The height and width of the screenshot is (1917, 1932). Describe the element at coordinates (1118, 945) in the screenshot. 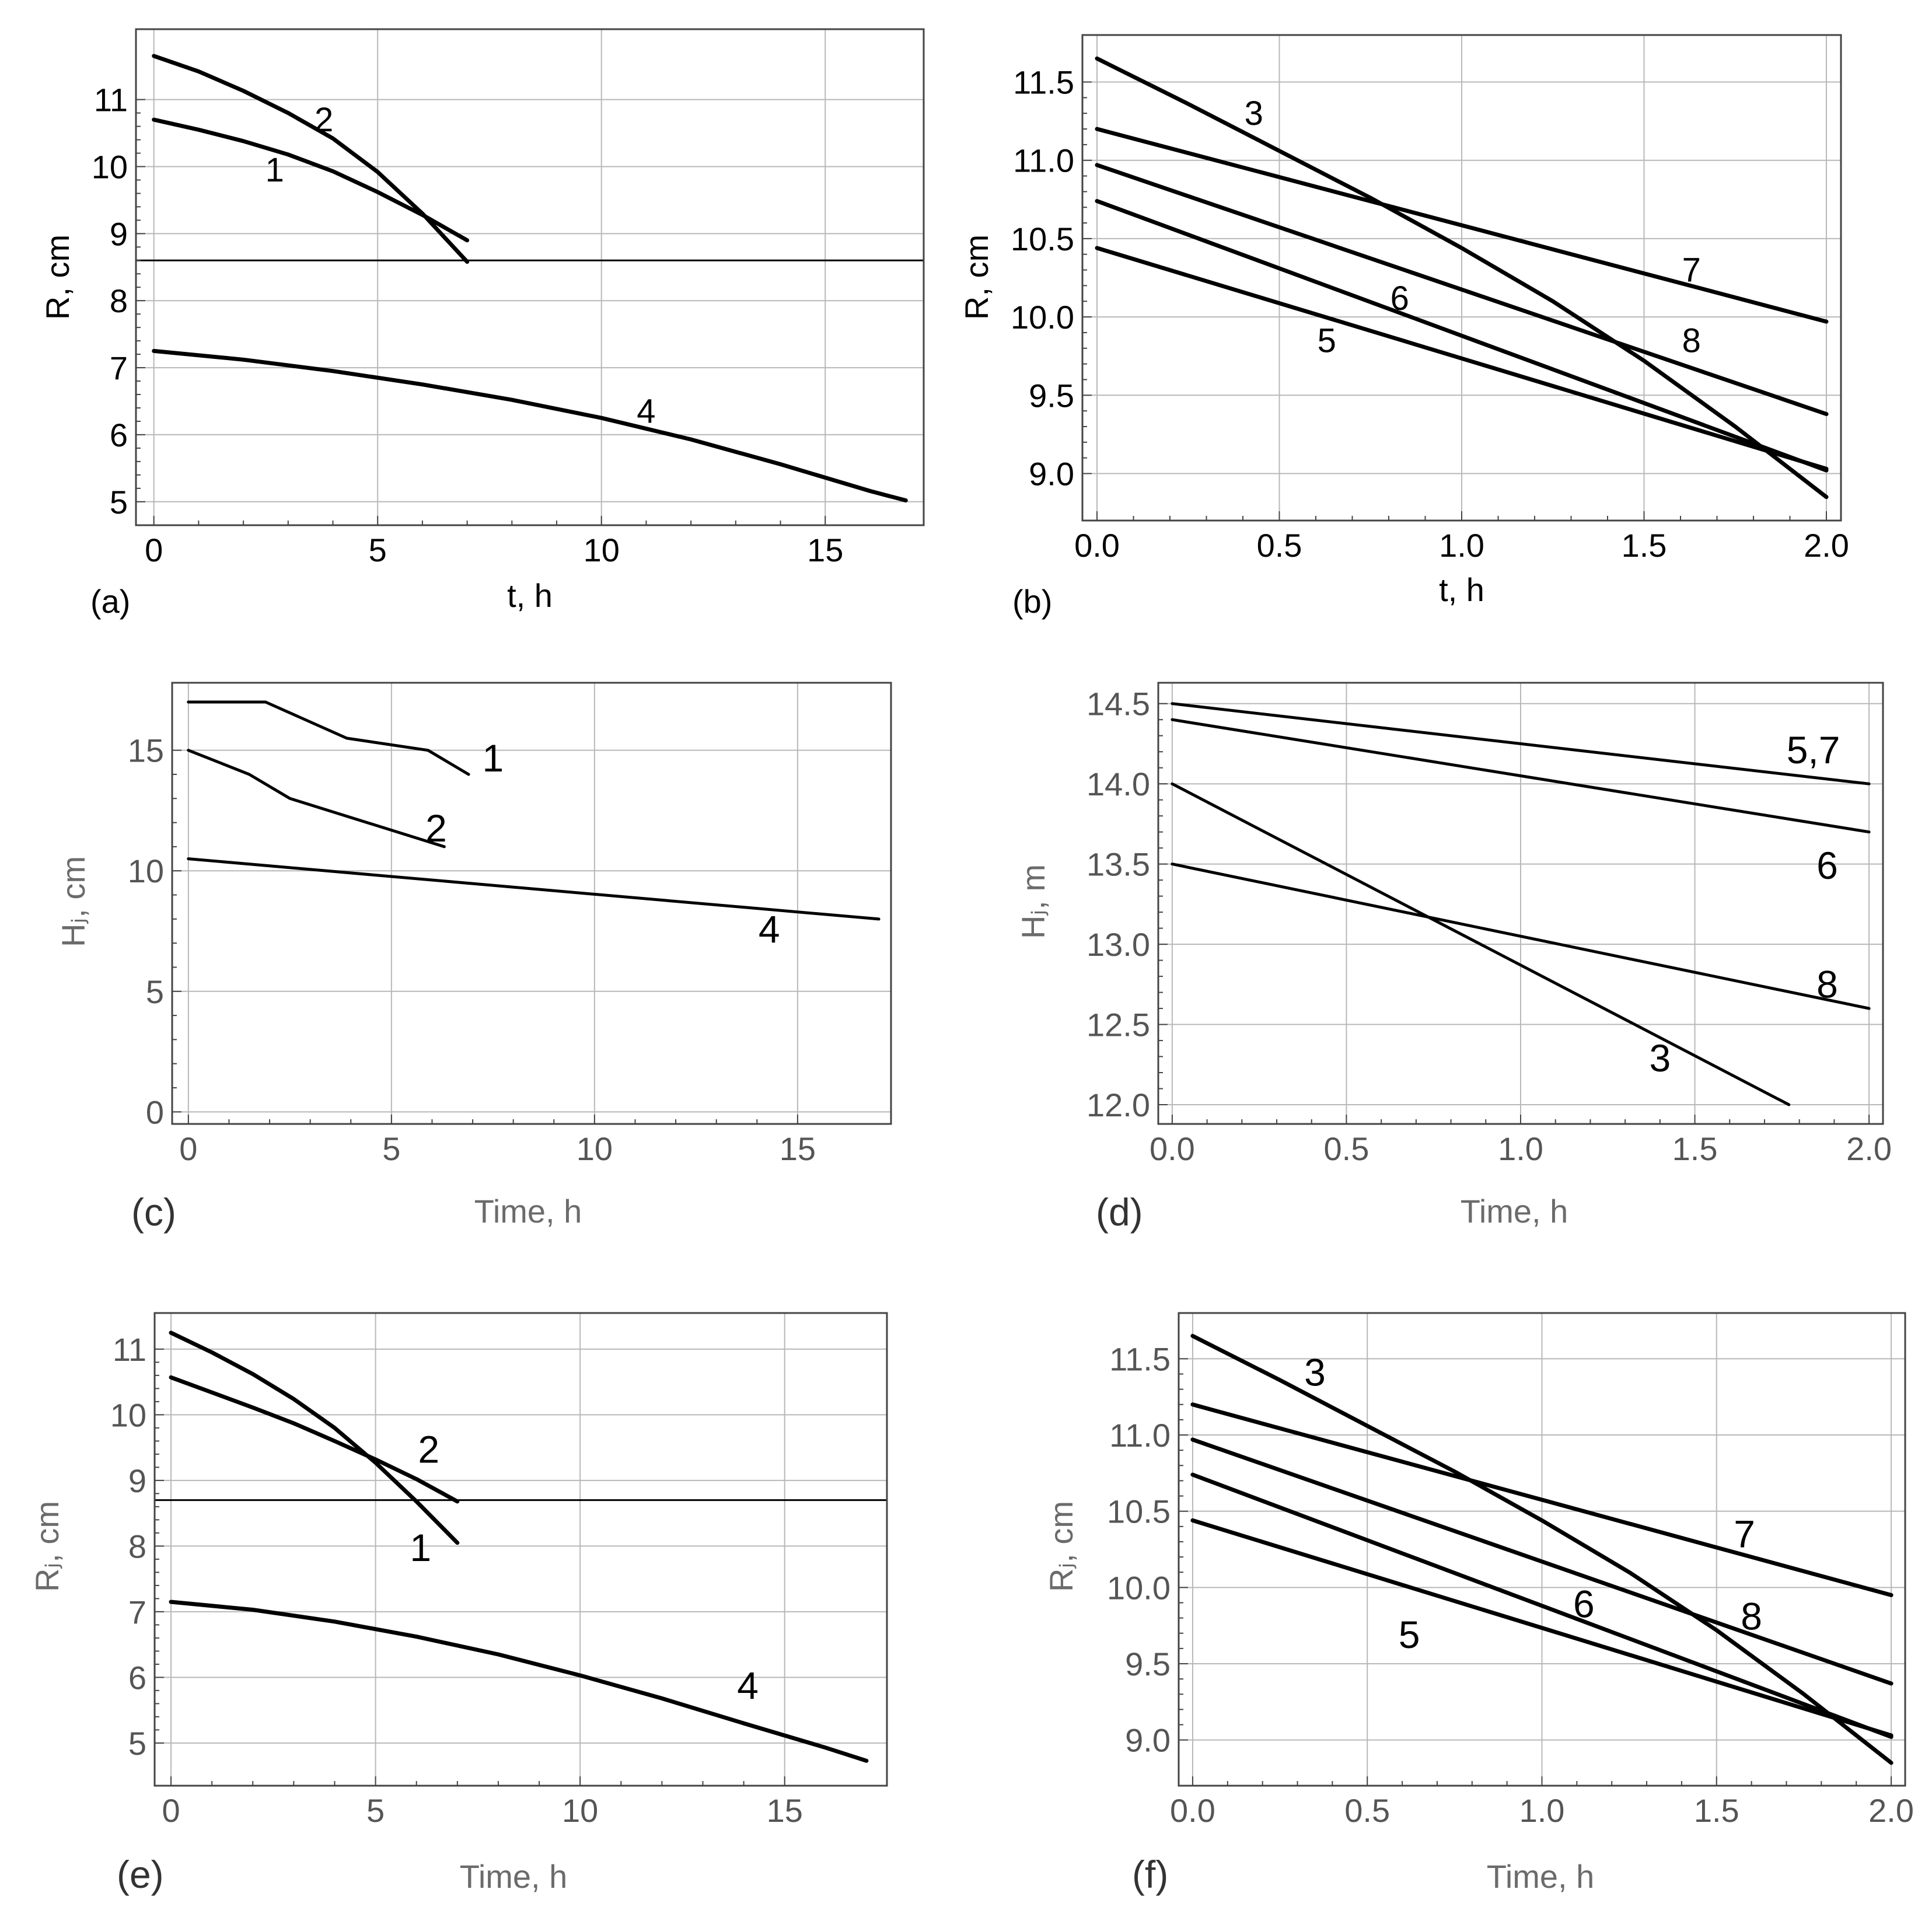

I see `panel-d-y-tick-label: 13.0` at that location.